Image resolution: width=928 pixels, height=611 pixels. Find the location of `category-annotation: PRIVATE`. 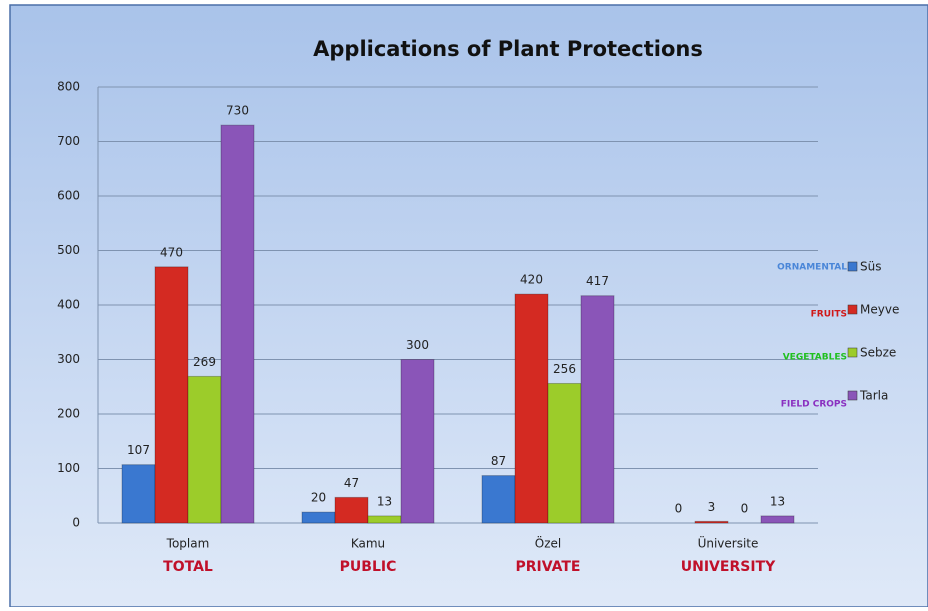

category-annotation: PRIVATE is located at coordinates (548, 567).